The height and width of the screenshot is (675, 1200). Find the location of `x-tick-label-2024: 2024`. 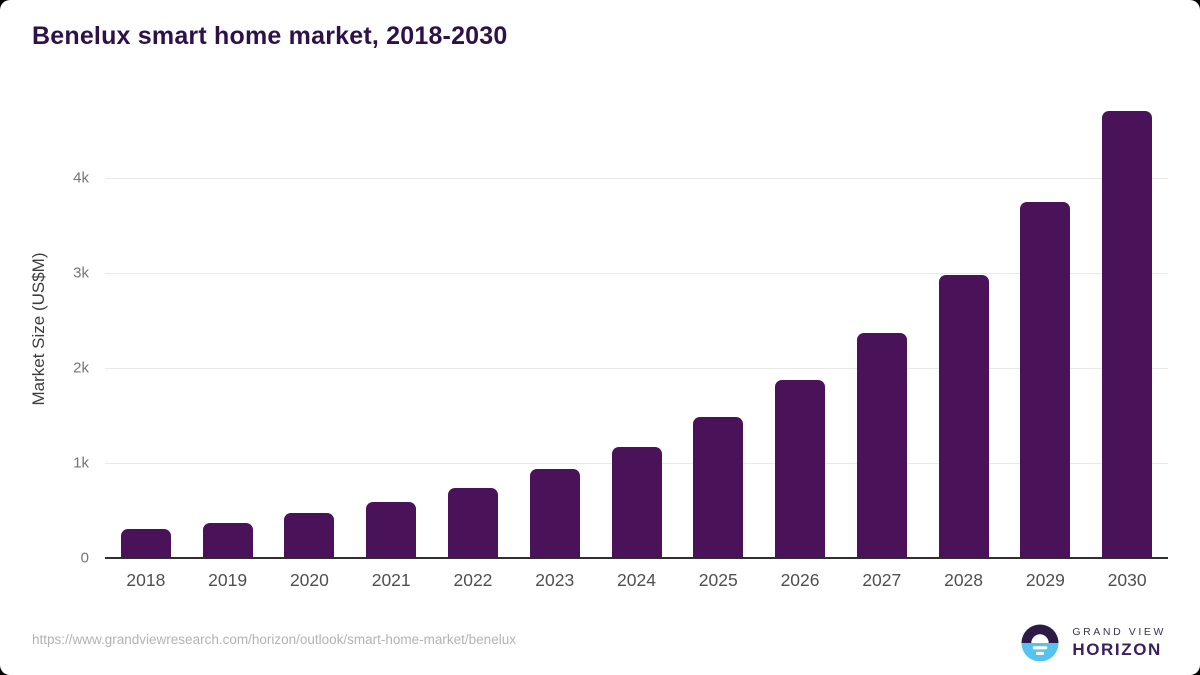

x-tick-label-2024: 2024 is located at coordinates (636, 580).